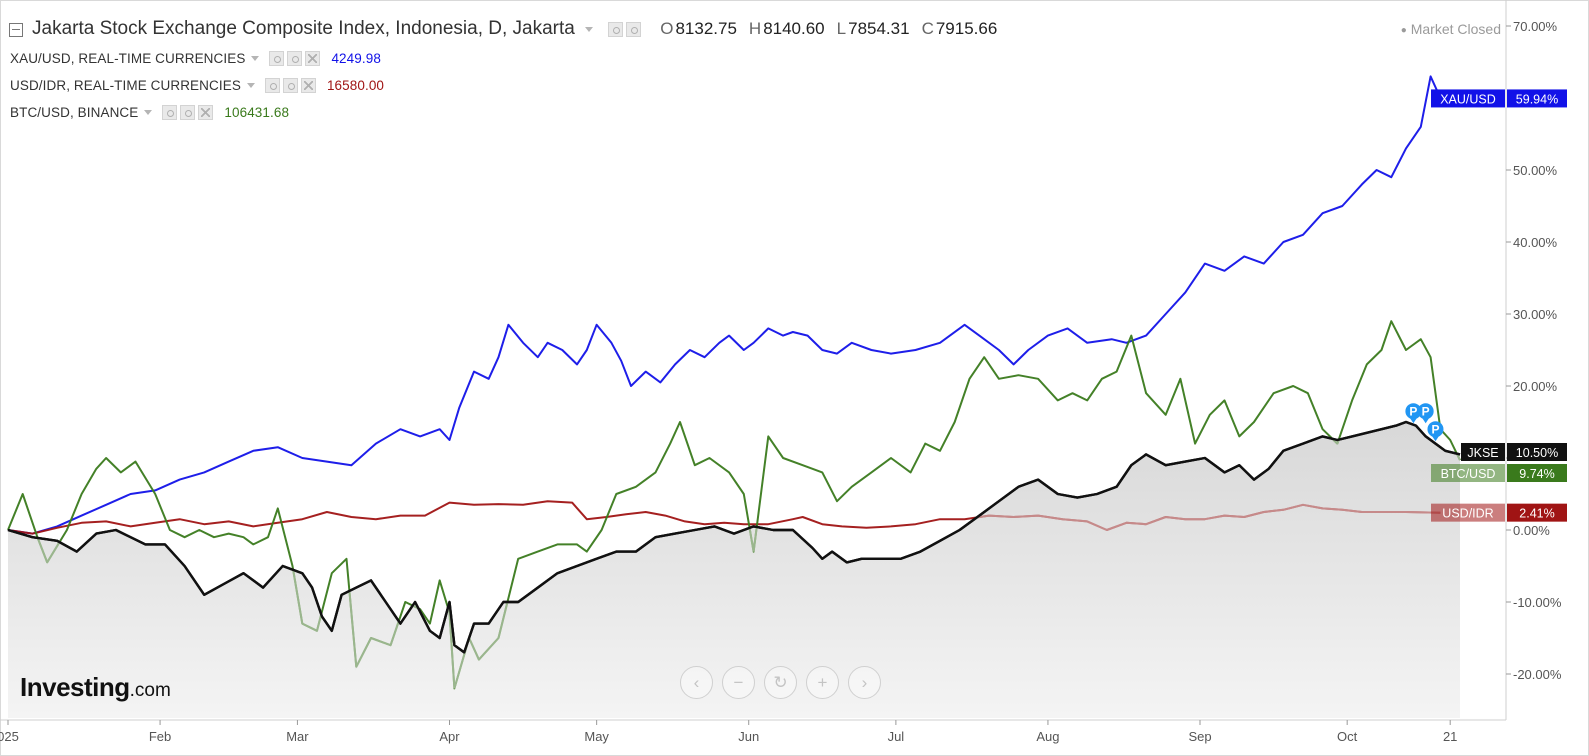  Describe the element at coordinates (75, 687) in the screenshot. I see `logo-main: Investing` at that location.